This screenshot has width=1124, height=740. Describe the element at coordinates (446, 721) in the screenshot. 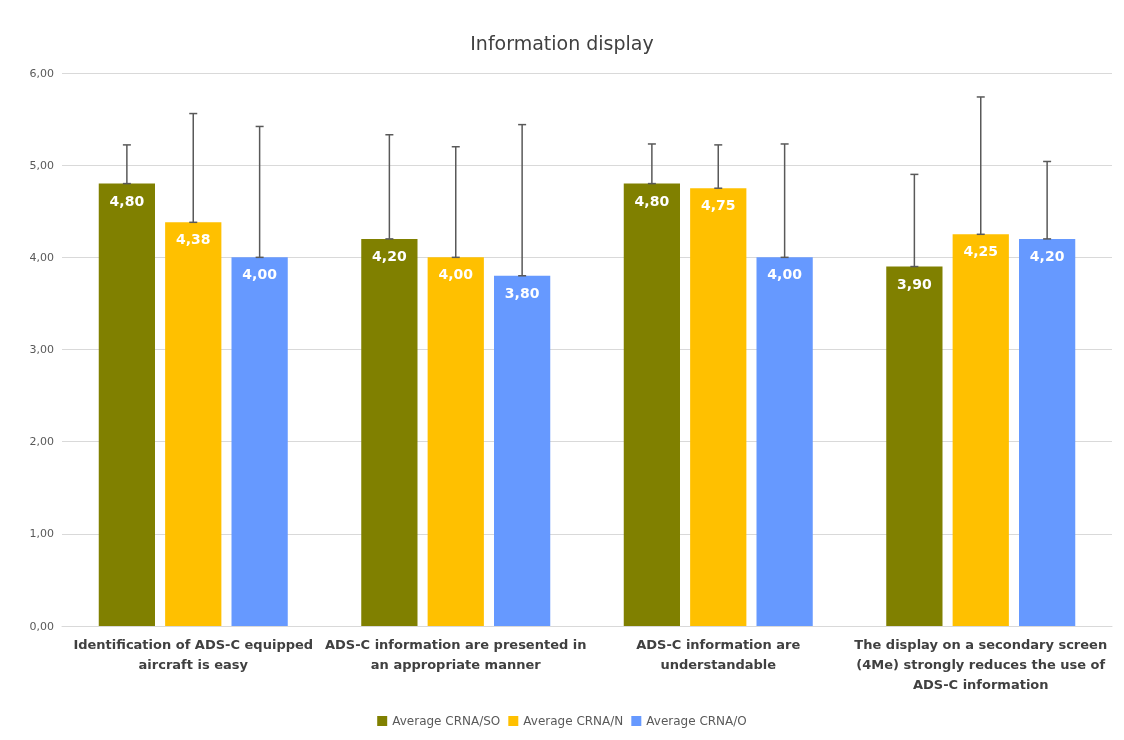

I see `legend-label: Average CRNA/SO` at that location.